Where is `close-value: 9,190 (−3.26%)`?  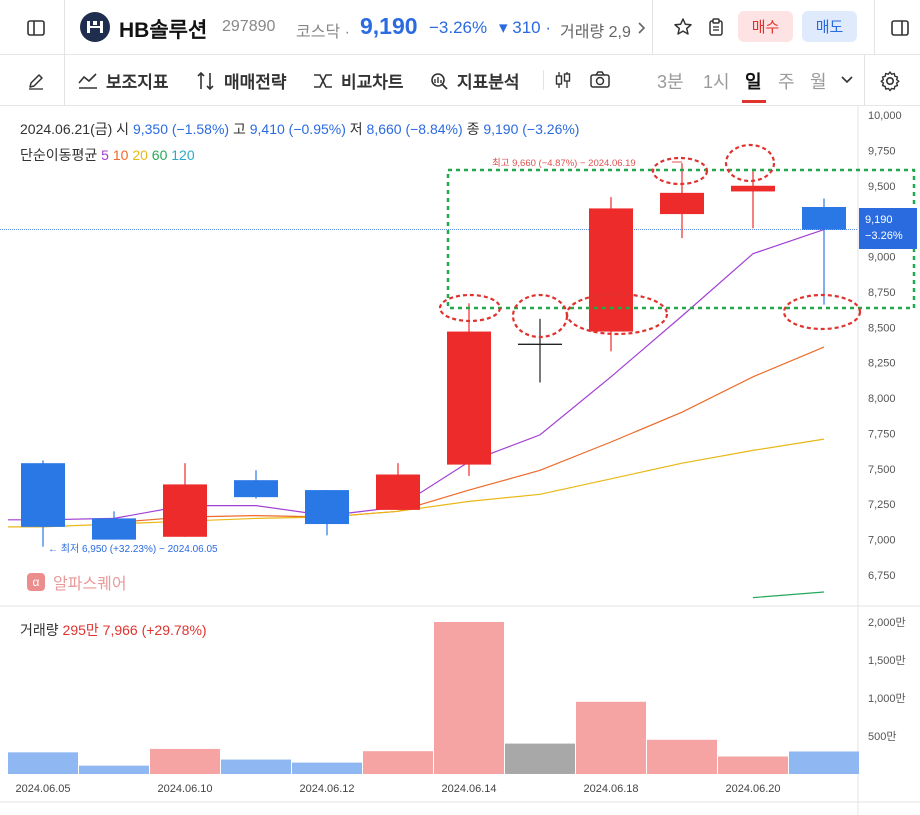
close-value: 9,190 (−3.26%) is located at coordinates (531, 129).